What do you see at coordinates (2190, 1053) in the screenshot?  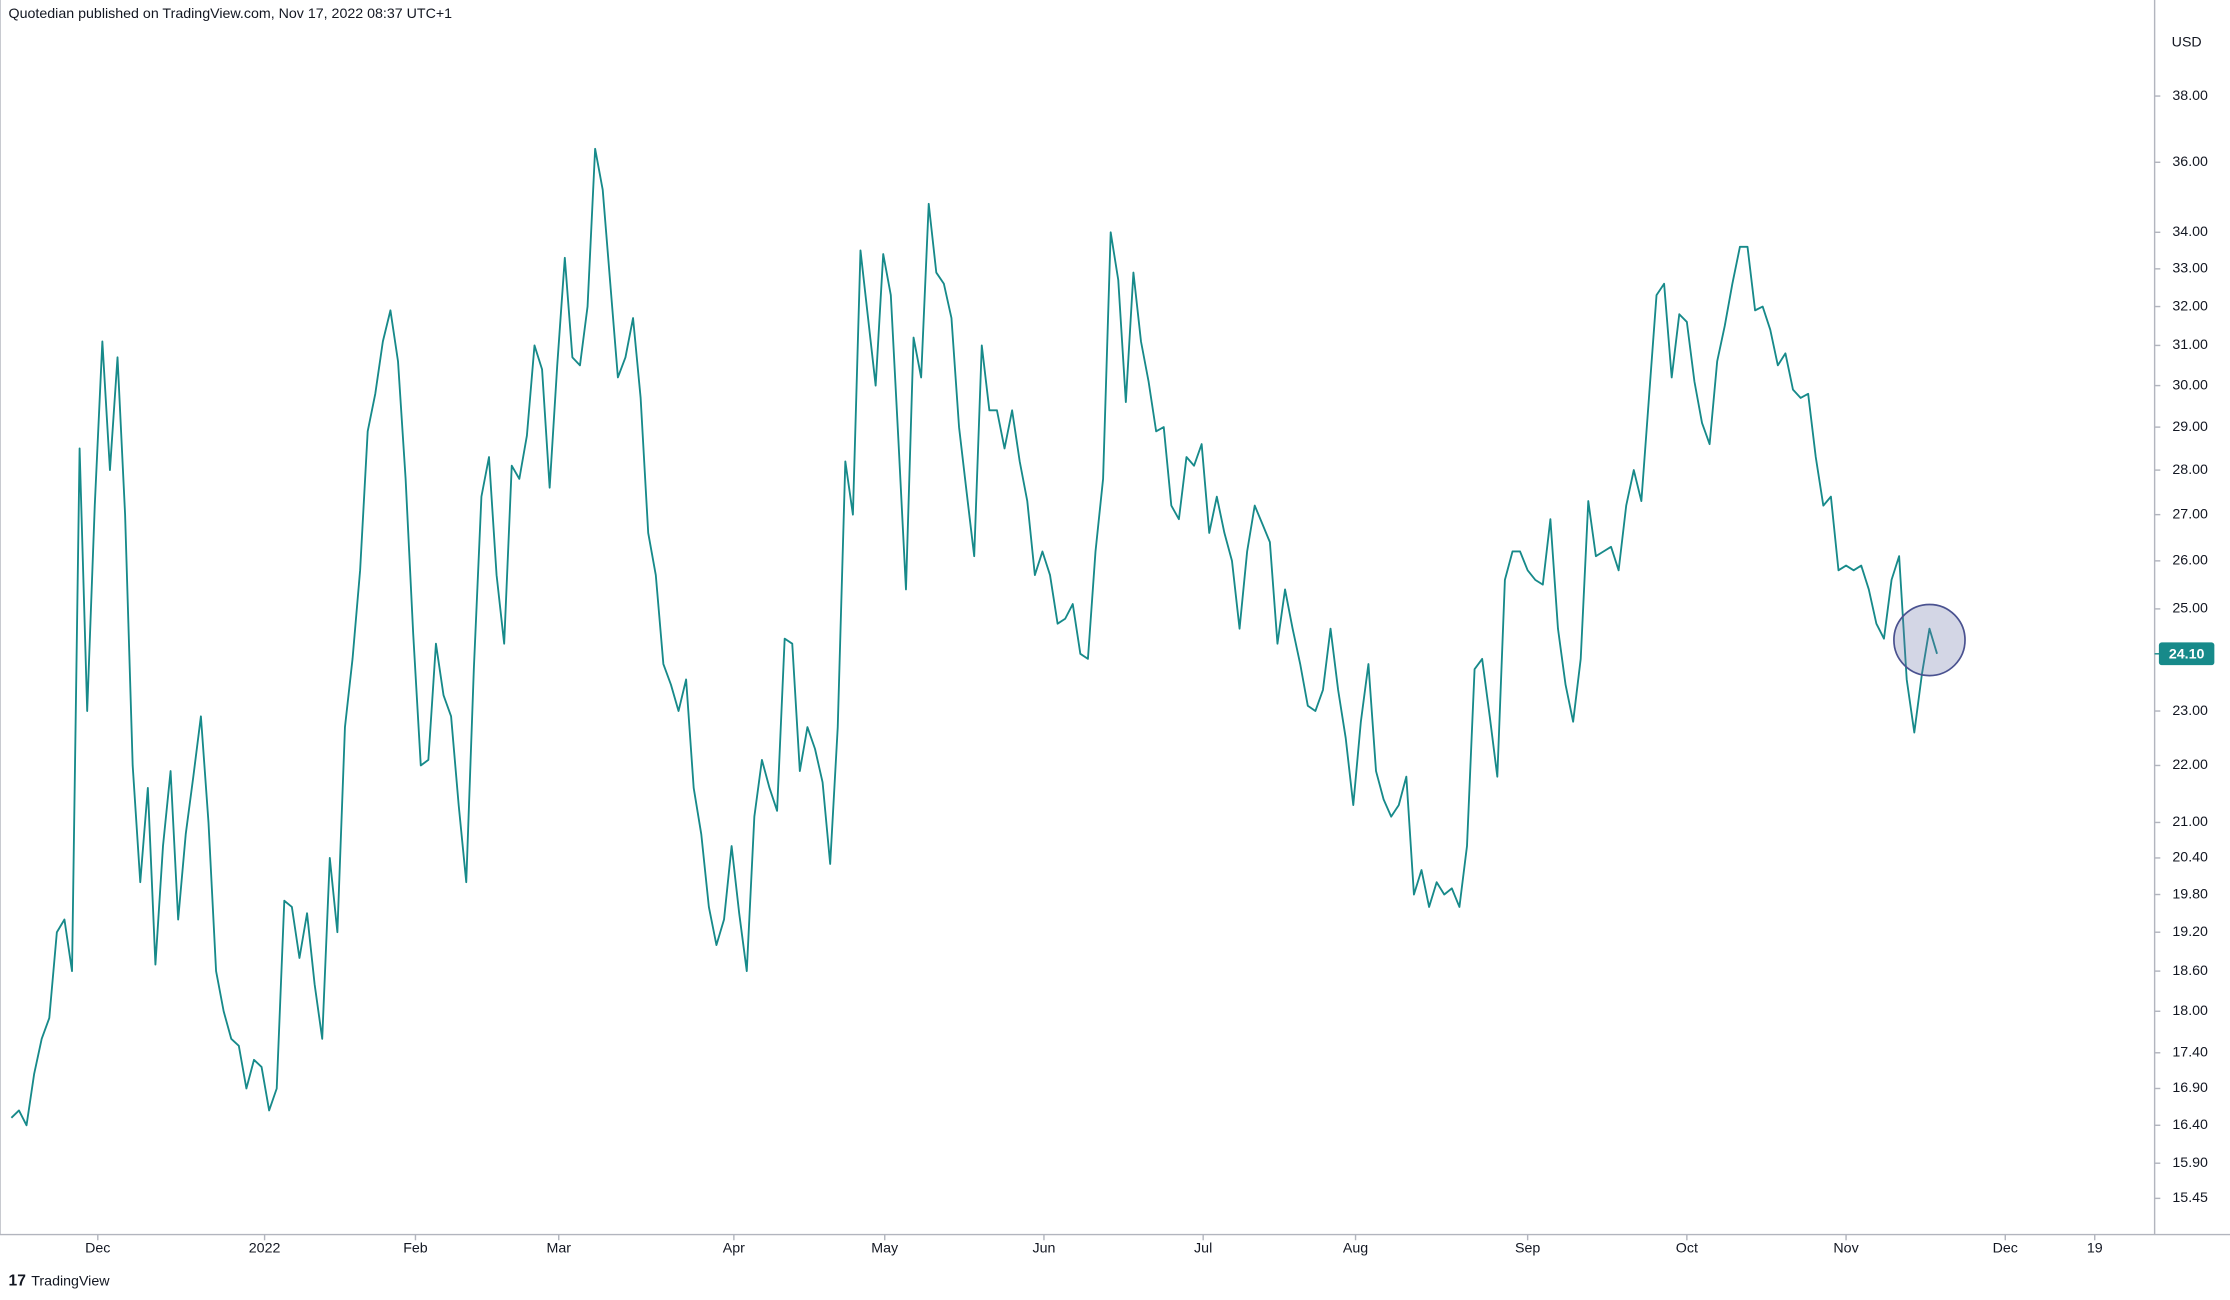 I see `y-tick-label: 17.40` at bounding box center [2190, 1053].